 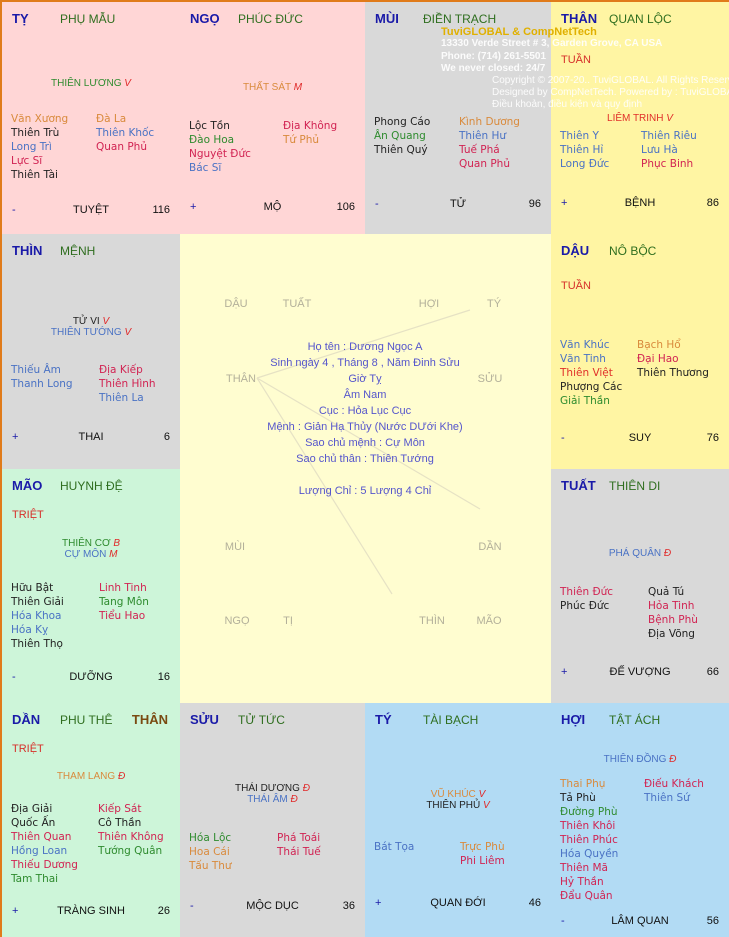 What do you see at coordinates (429, 304) in the screenshot?
I see `year-branch-label: HỢI` at bounding box center [429, 304].